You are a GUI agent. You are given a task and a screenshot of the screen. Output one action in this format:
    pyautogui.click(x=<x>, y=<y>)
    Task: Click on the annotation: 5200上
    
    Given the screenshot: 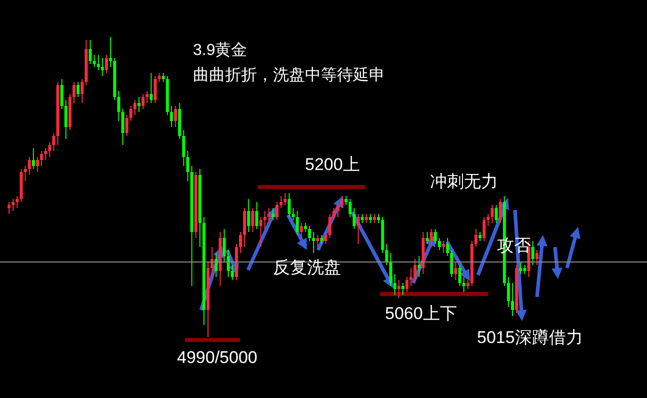 What is the action you would take?
    pyautogui.click(x=332, y=164)
    